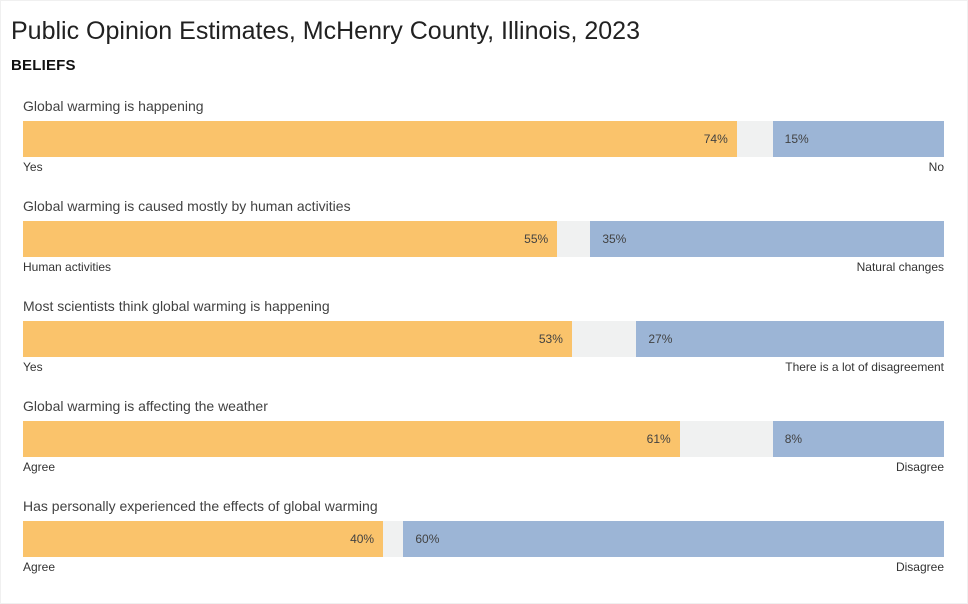 The width and height of the screenshot is (968, 604). Describe the element at coordinates (43, 65) in the screenshot. I see `section-label: BELIEFS` at that location.